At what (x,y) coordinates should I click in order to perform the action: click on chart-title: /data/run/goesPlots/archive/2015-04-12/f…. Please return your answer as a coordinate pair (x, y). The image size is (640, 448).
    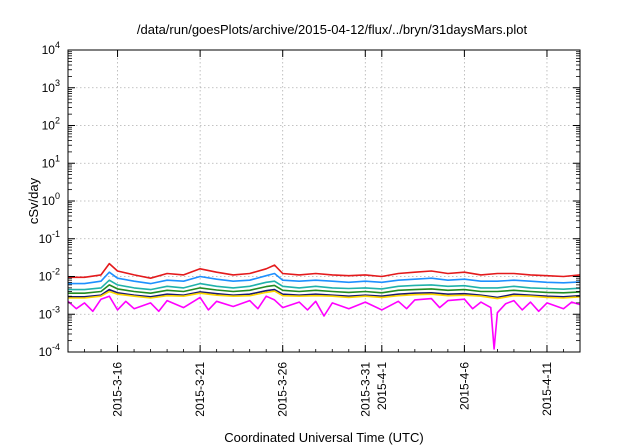
    Looking at the image, I should click on (332, 29).